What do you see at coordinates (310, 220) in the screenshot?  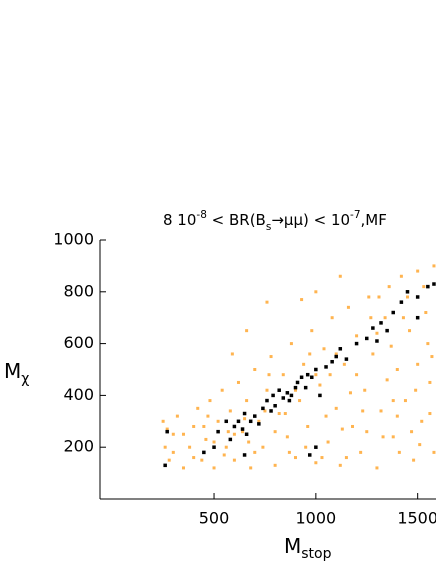 I see `text-segment: →μμ) < 10` at bounding box center [310, 220].